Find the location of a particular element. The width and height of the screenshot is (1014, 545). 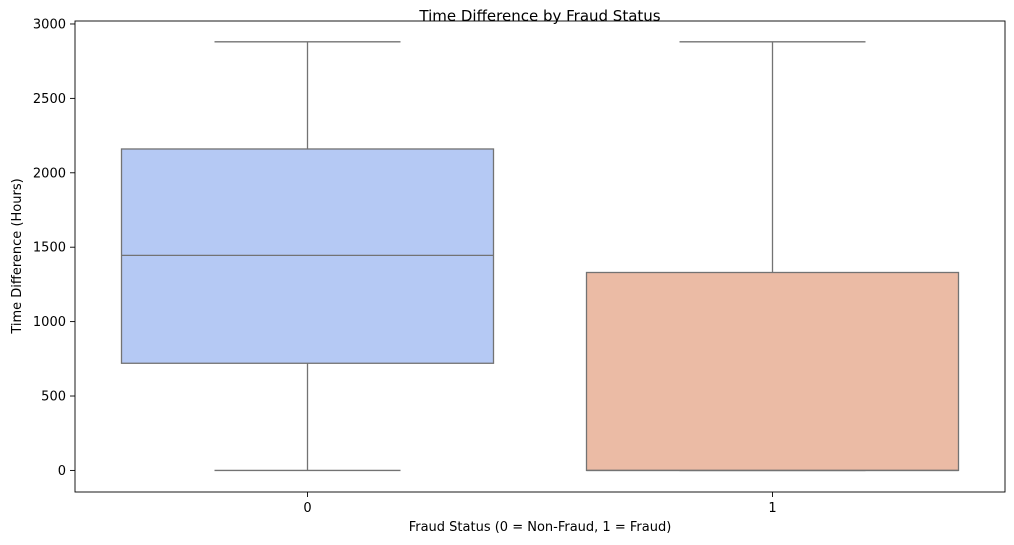

x-tick-label: 0 is located at coordinates (307, 508).